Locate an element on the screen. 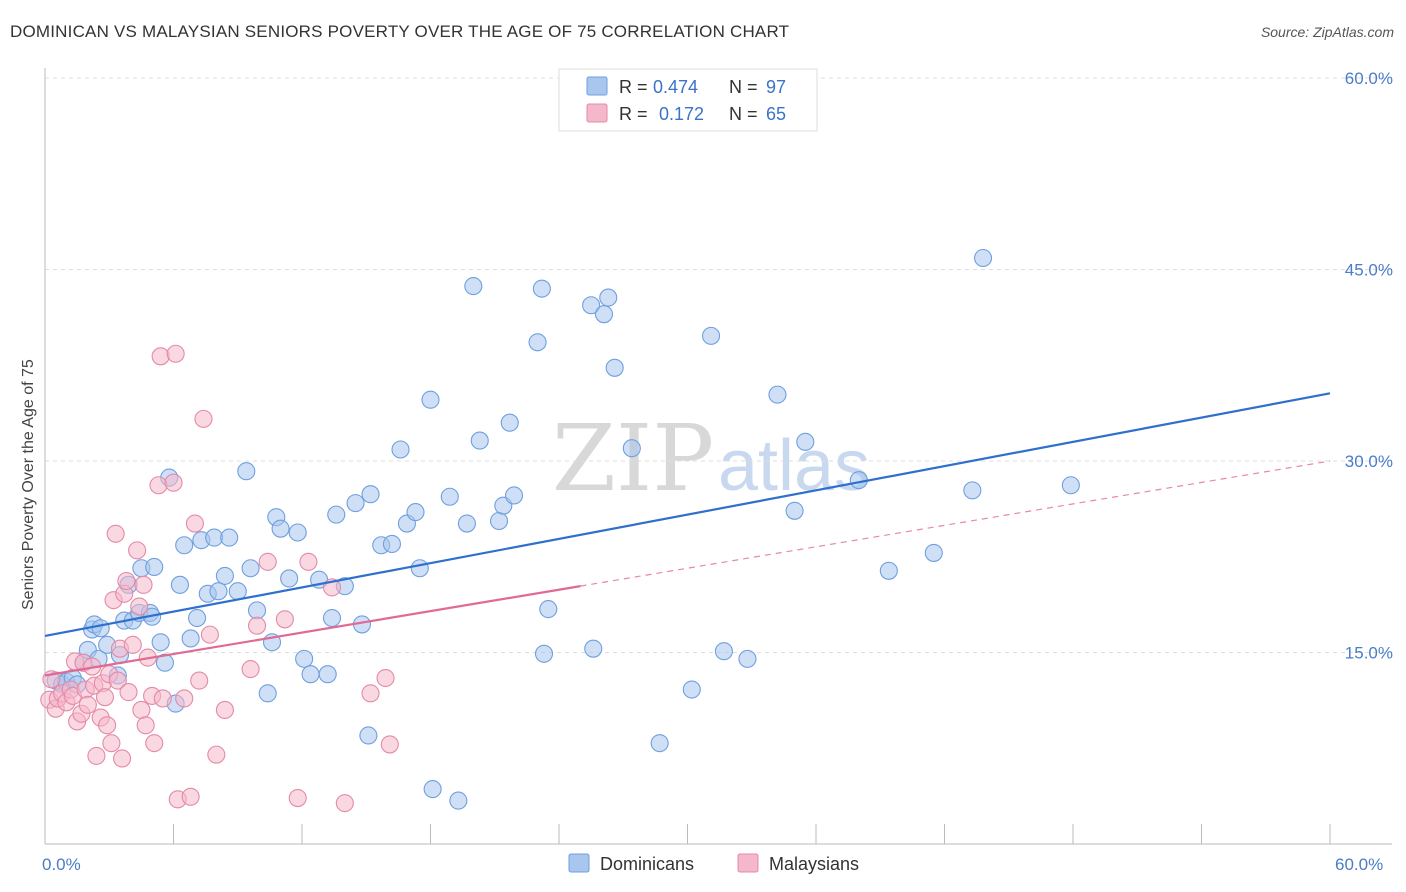 Image resolution: width=1406 pixels, height=892 pixels. bottom-legend-label-dominicans: Dominicans is located at coordinates (647, 864).